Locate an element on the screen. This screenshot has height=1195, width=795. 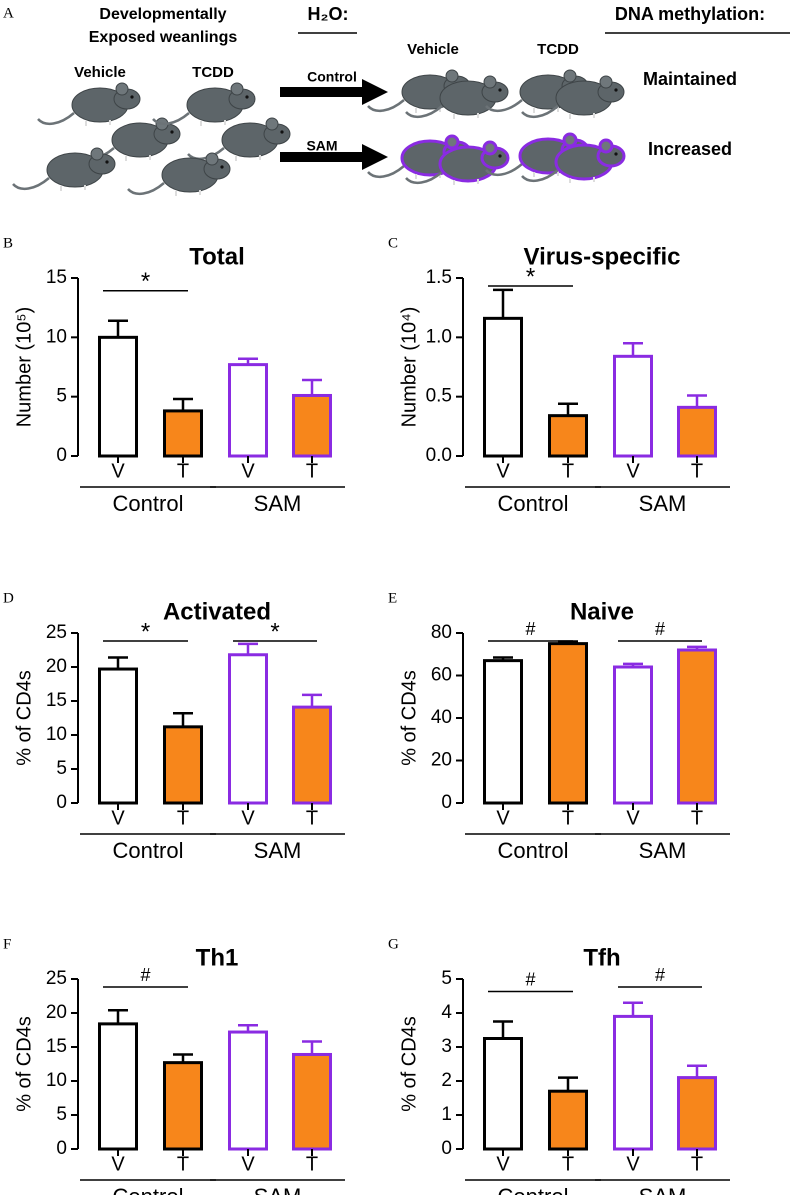
y-tick-label: 0.0 is located at coordinates (439, 455).